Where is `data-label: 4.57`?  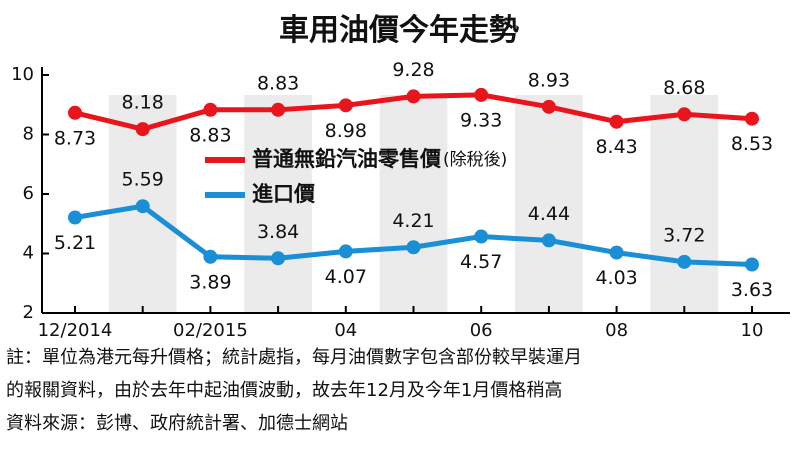 data-label: 4.57 is located at coordinates (481, 262).